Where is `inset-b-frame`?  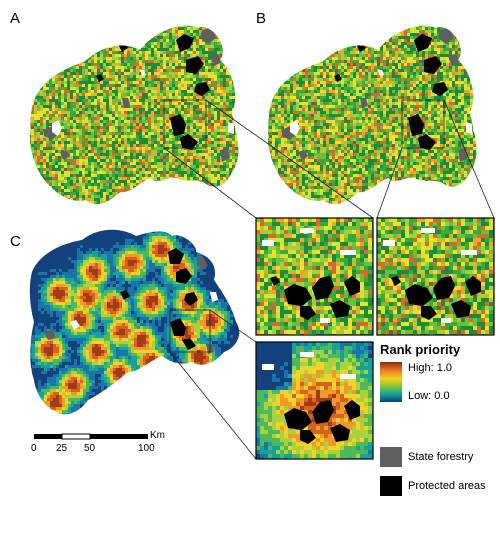
inset-b-frame is located at coordinates (435, 276).